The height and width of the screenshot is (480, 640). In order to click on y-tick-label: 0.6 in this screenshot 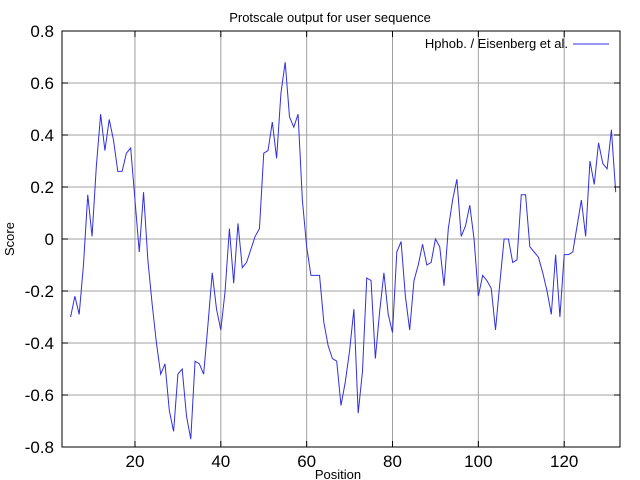, I will do `click(42, 83)`.